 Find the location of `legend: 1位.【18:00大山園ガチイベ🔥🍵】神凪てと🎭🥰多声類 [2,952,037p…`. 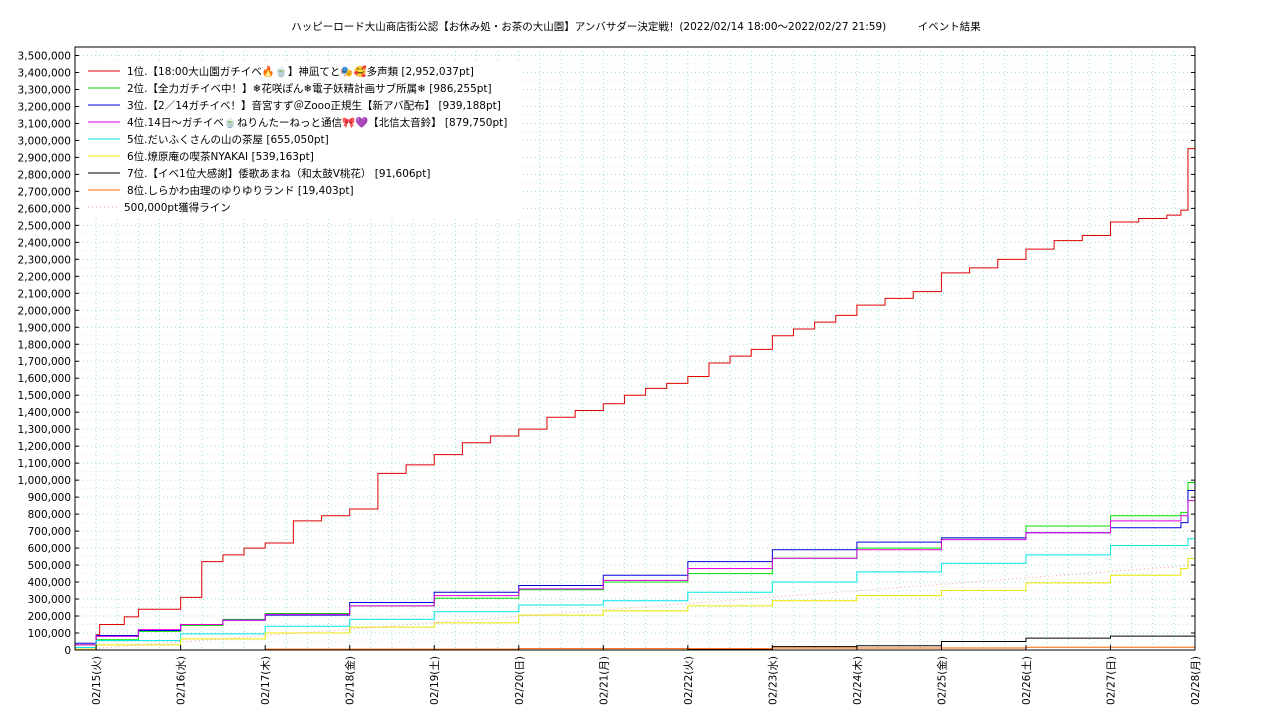

legend: 1位.【18:00大山園ガチイベ🔥🍵】神凪てと🎭🥰多声類 [2,952,037p… is located at coordinates (302, 139).